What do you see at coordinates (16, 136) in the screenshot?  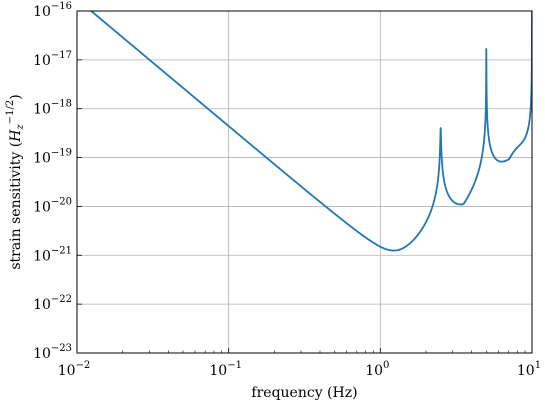 I see `y-axis-label-var: H` at bounding box center [16, 136].